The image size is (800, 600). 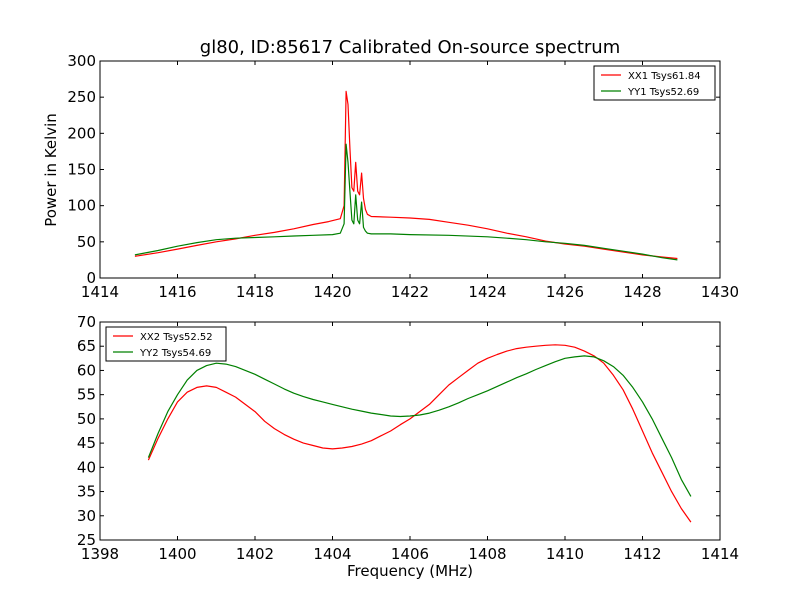 What do you see at coordinates (332, 554) in the screenshot?
I see `bottom-x-tick-label: 1404` at bounding box center [332, 554].